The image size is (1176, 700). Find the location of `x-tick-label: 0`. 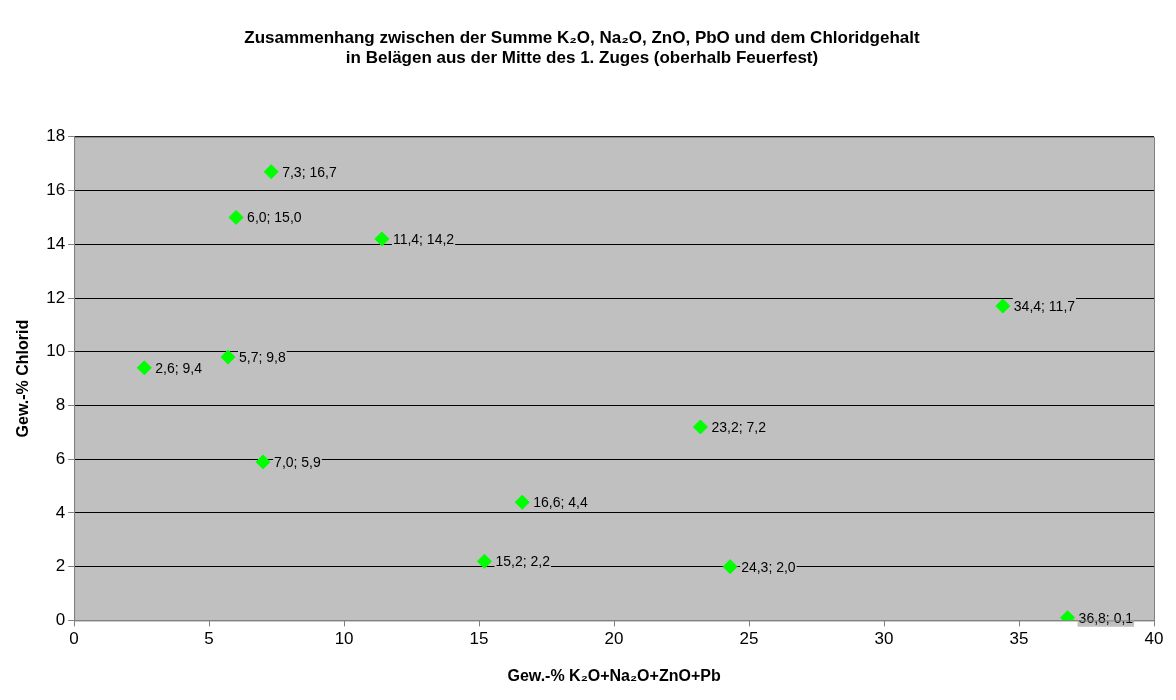

x-tick-label: 0 is located at coordinates (74, 639).